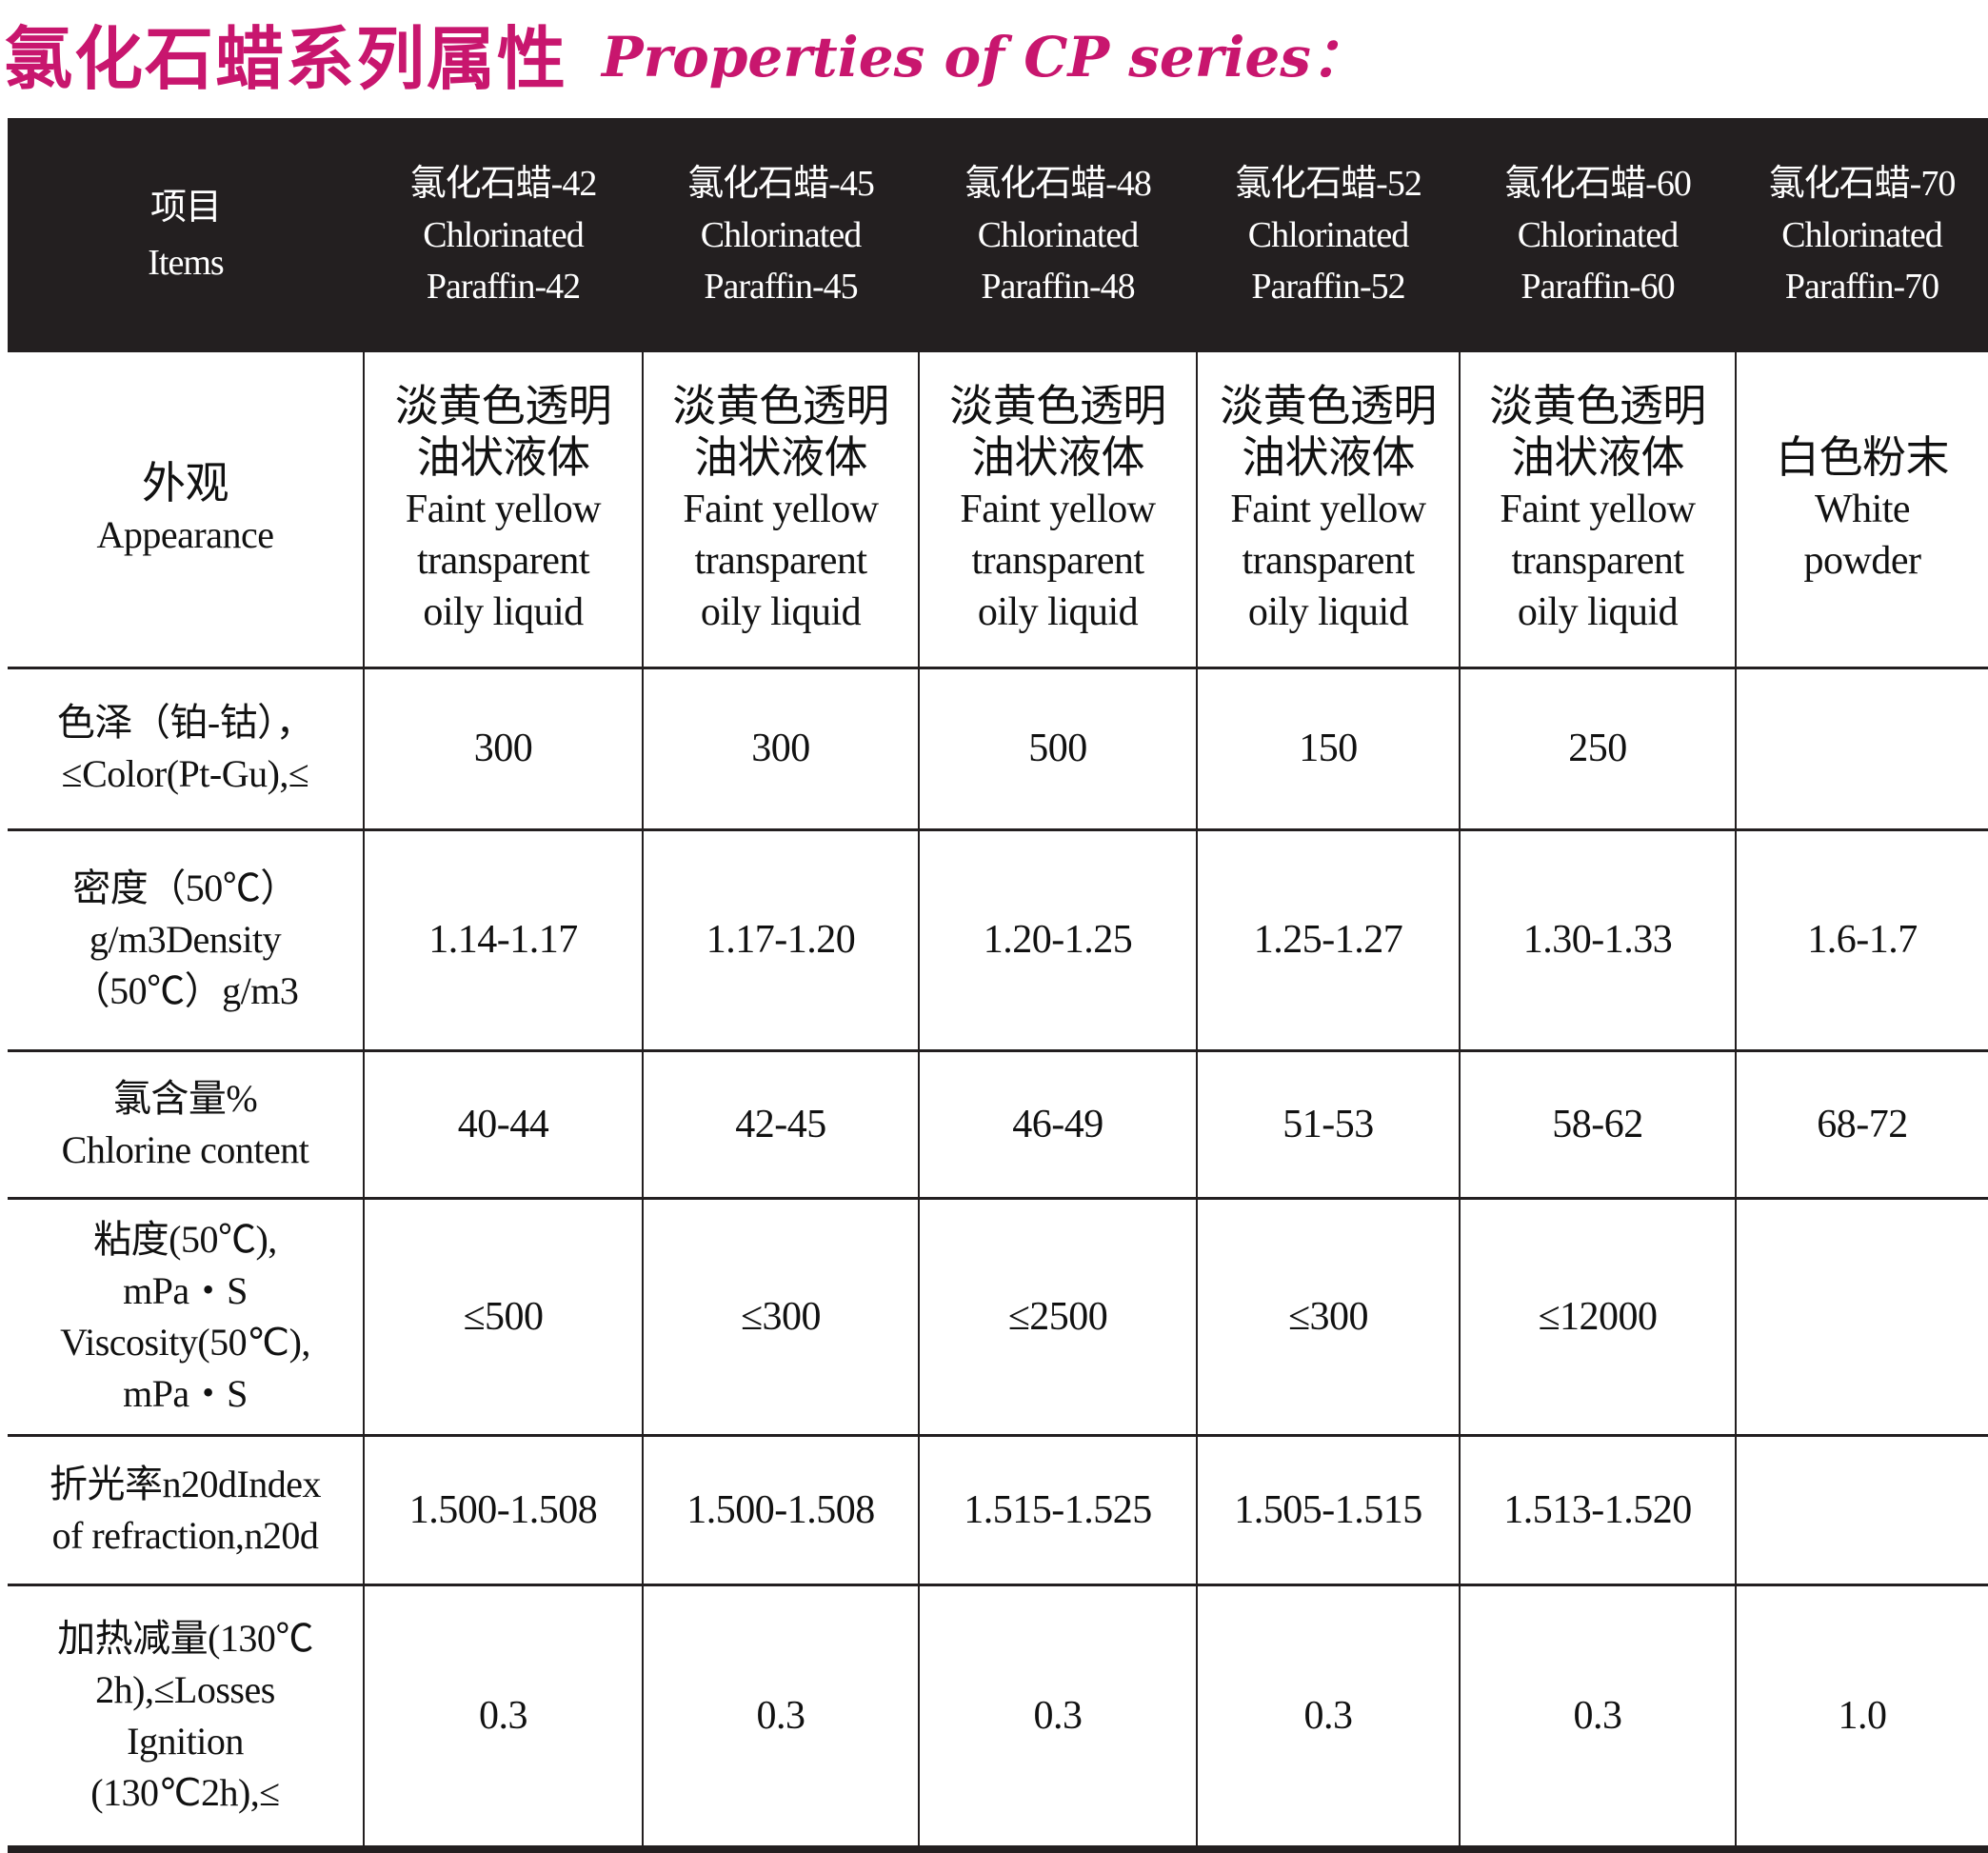 This screenshot has height=1853, width=1988. What do you see at coordinates (1597, 1317) in the screenshot?
I see `viscosity-cp60: ≤12000` at bounding box center [1597, 1317].